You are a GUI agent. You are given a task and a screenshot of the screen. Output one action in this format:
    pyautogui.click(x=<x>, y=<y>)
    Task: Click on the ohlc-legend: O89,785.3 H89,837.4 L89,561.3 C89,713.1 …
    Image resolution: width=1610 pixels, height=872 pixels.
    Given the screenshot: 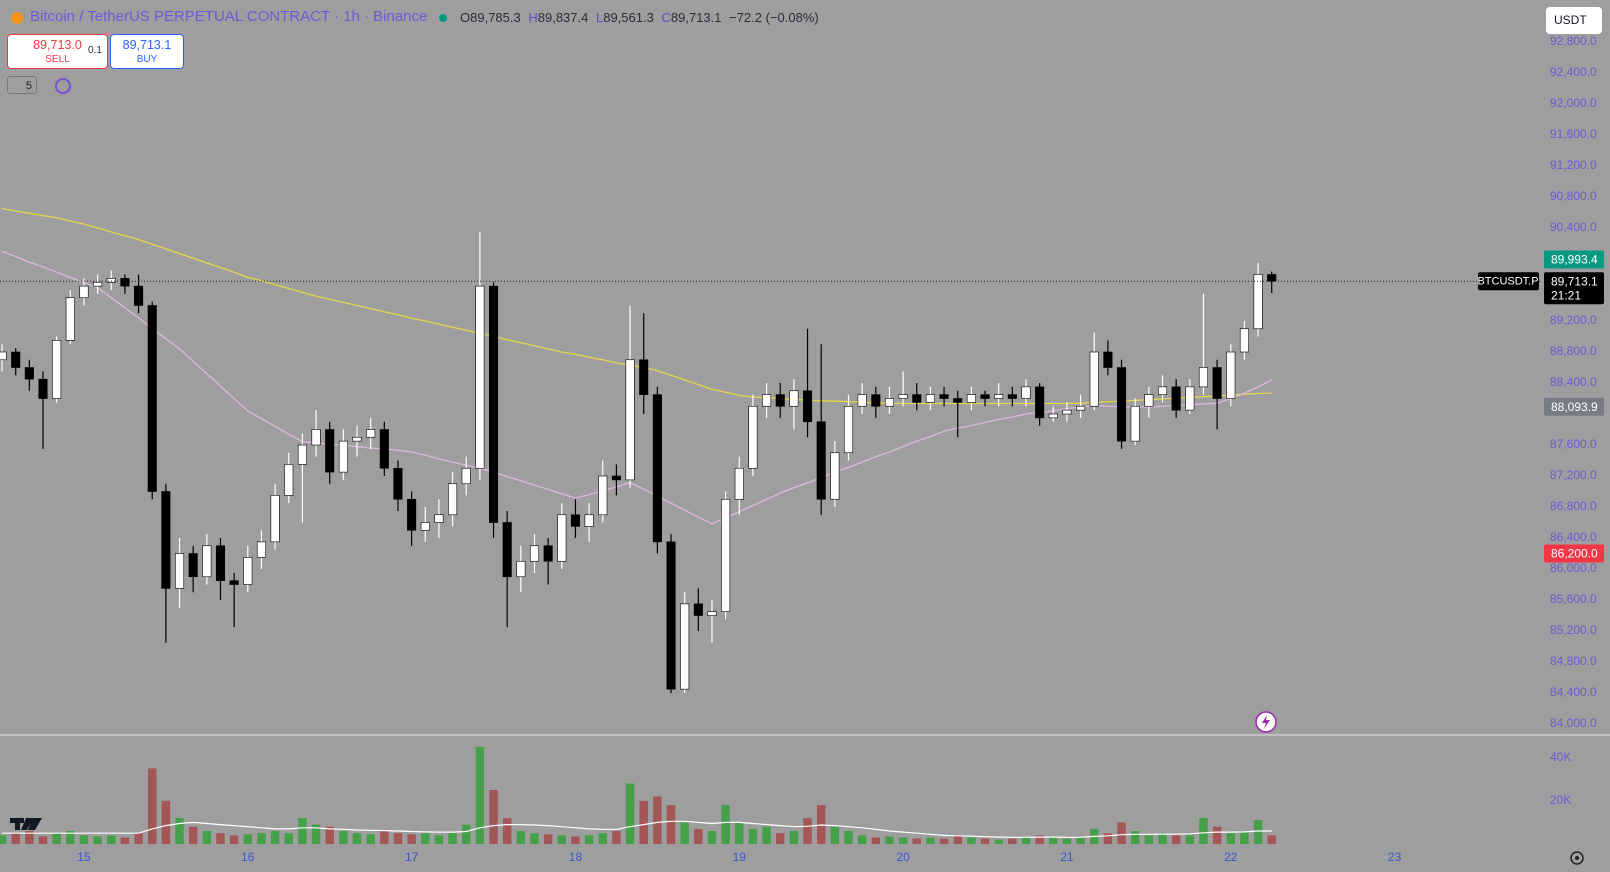 What is the action you would take?
    pyautogui.click(x=639, y=17)
    